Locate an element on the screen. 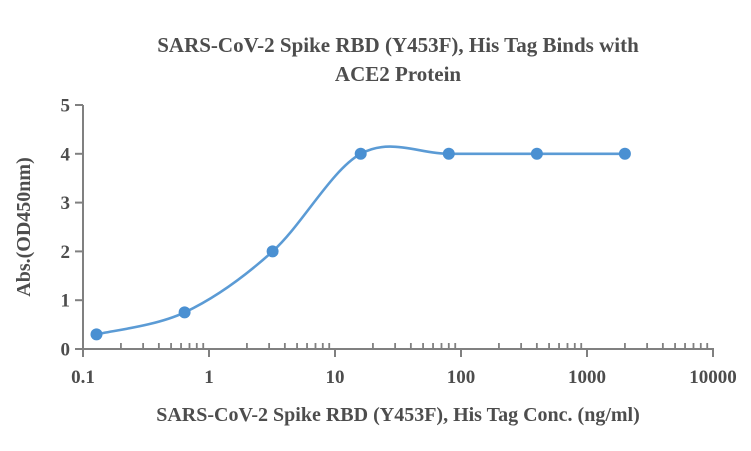 The width and height of the screenshot is (751, 451). x-tick-label: 100 is located at coordinates (461, 377).